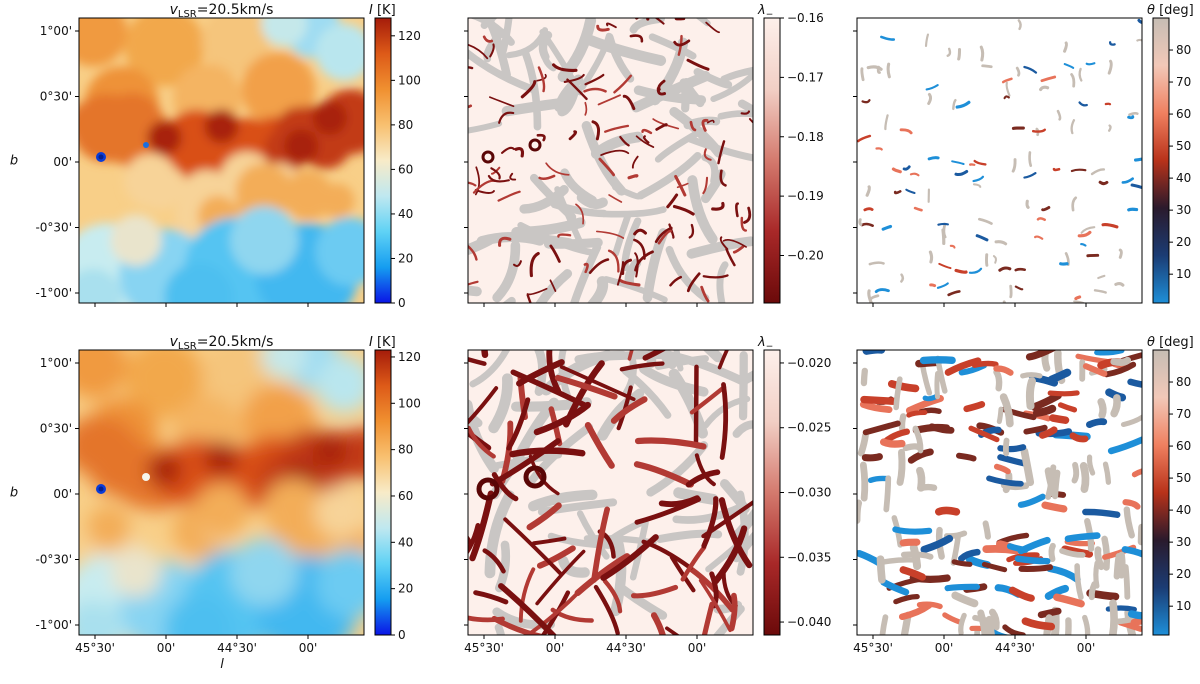  What do you see at coordinates (101, 157) in the screenshot?
I see `cold-spot-core` at bounding box center [101, 157].